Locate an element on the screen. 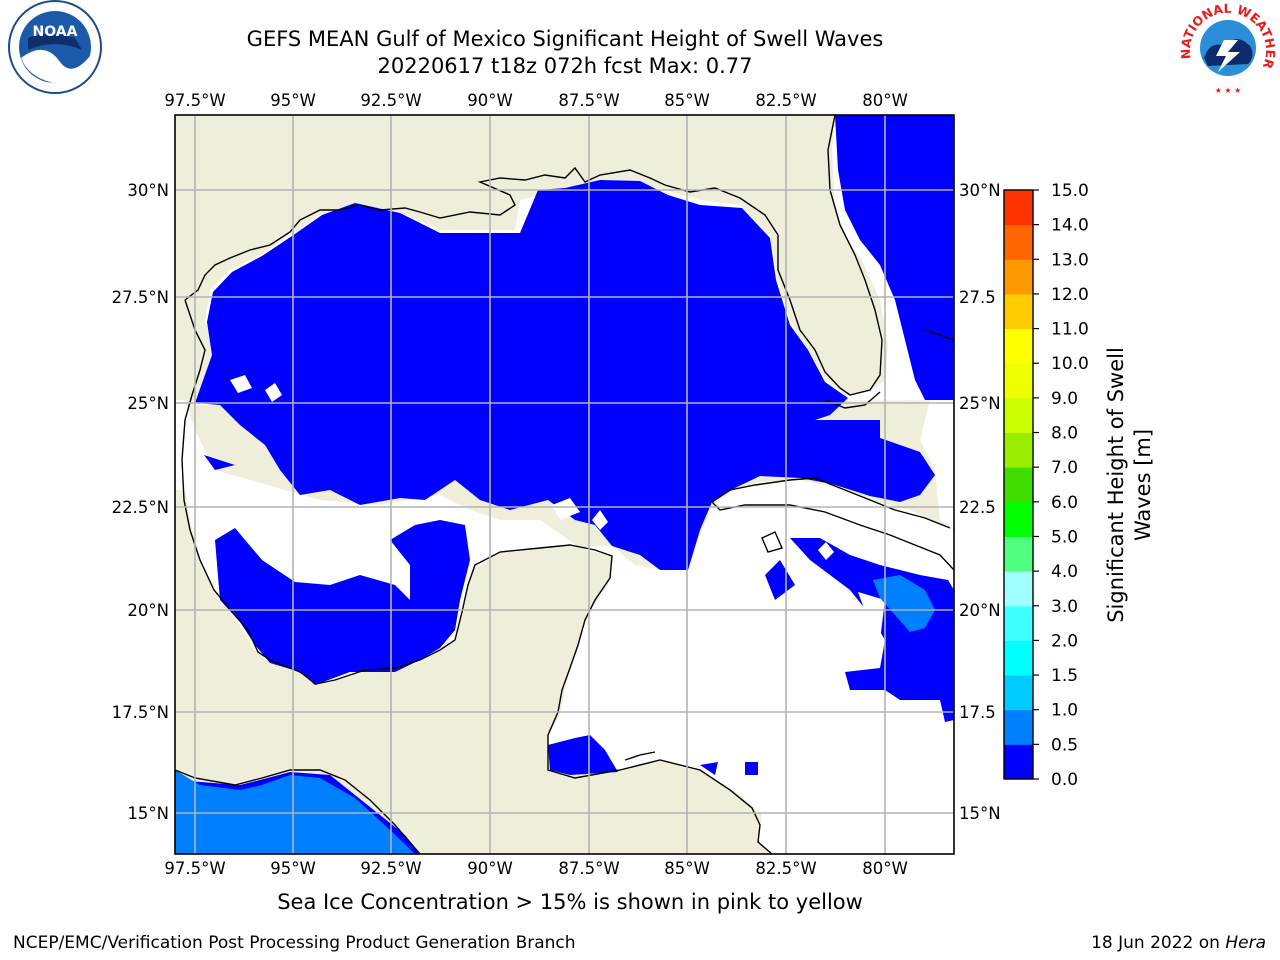 This screenshot has height=960, width=1280. colorbar-tick-label: 10.0 is located at coordinates (1070, 364).